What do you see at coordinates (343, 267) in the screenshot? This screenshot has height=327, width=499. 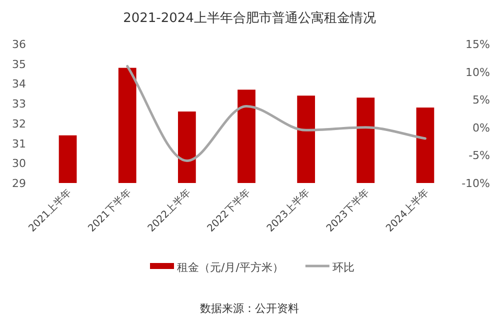 I see `legend-label: 环比` at bounding box center [343, 267].